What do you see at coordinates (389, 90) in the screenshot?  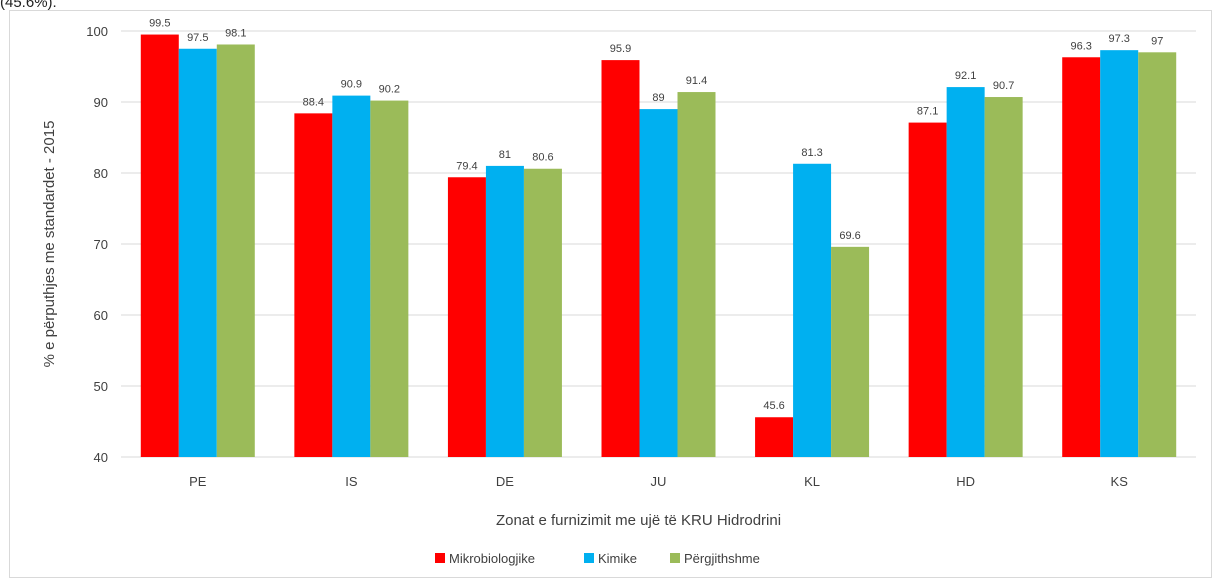 I see `data-label: 90.2` at bounding box center [389, 90].